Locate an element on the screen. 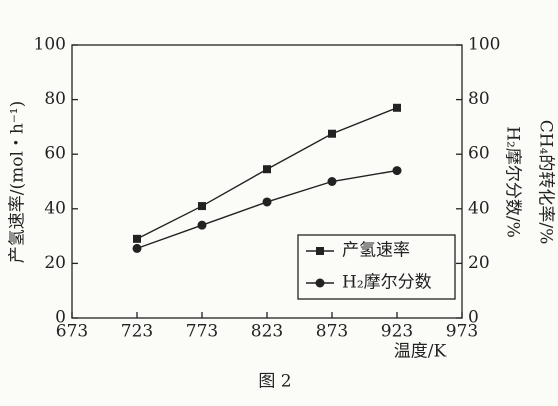  legend-label: H₂摩尔分数 is located at coordinates (387, 283).